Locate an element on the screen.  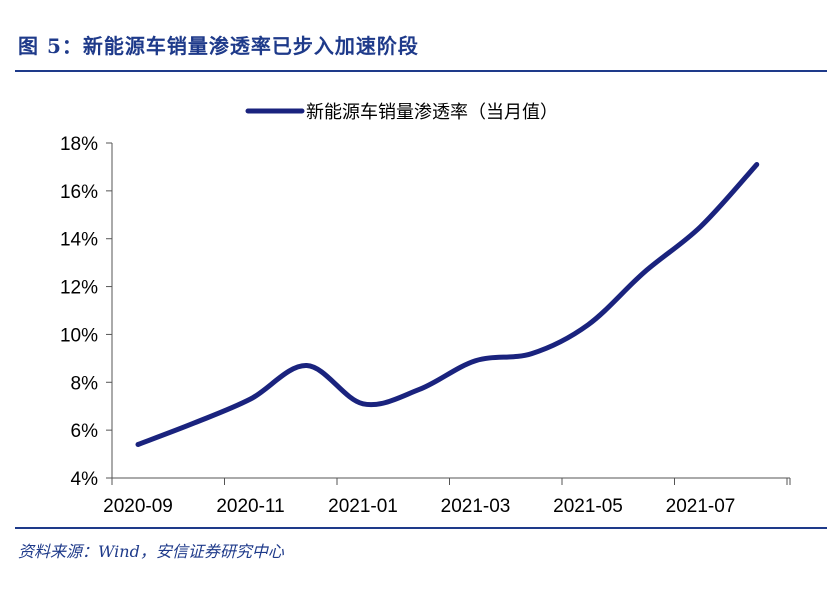
source-note: 资料来源：Wind，安信证券研究中心 is located at coordinates (151, 551).